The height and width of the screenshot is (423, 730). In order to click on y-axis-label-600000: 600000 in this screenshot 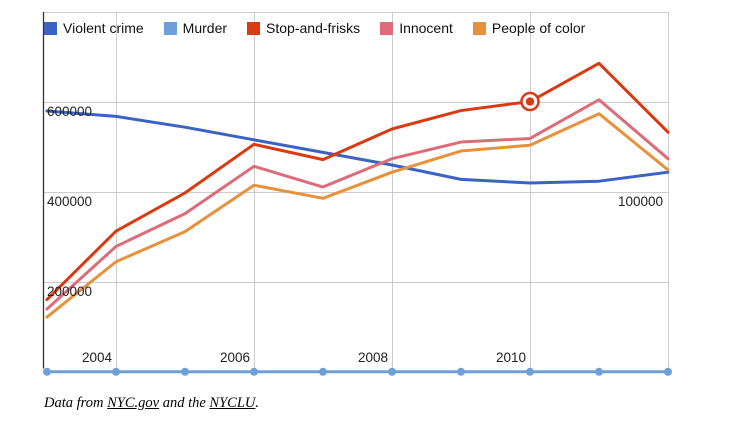, I will do `click(69, 111)`.